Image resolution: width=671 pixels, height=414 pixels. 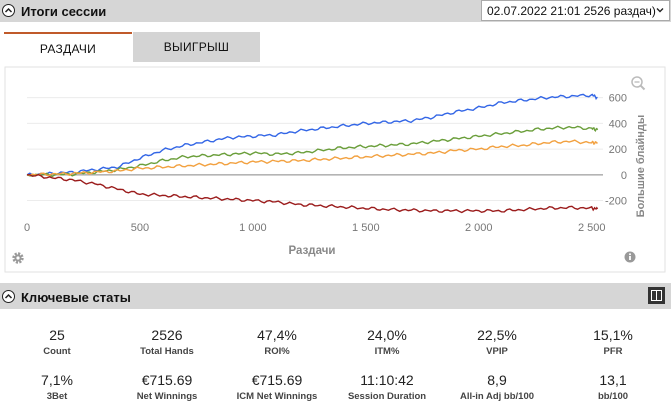 I want to click on session-select: 02.07.2022 21:01 2526 раздач), so click(x=575, y=10).